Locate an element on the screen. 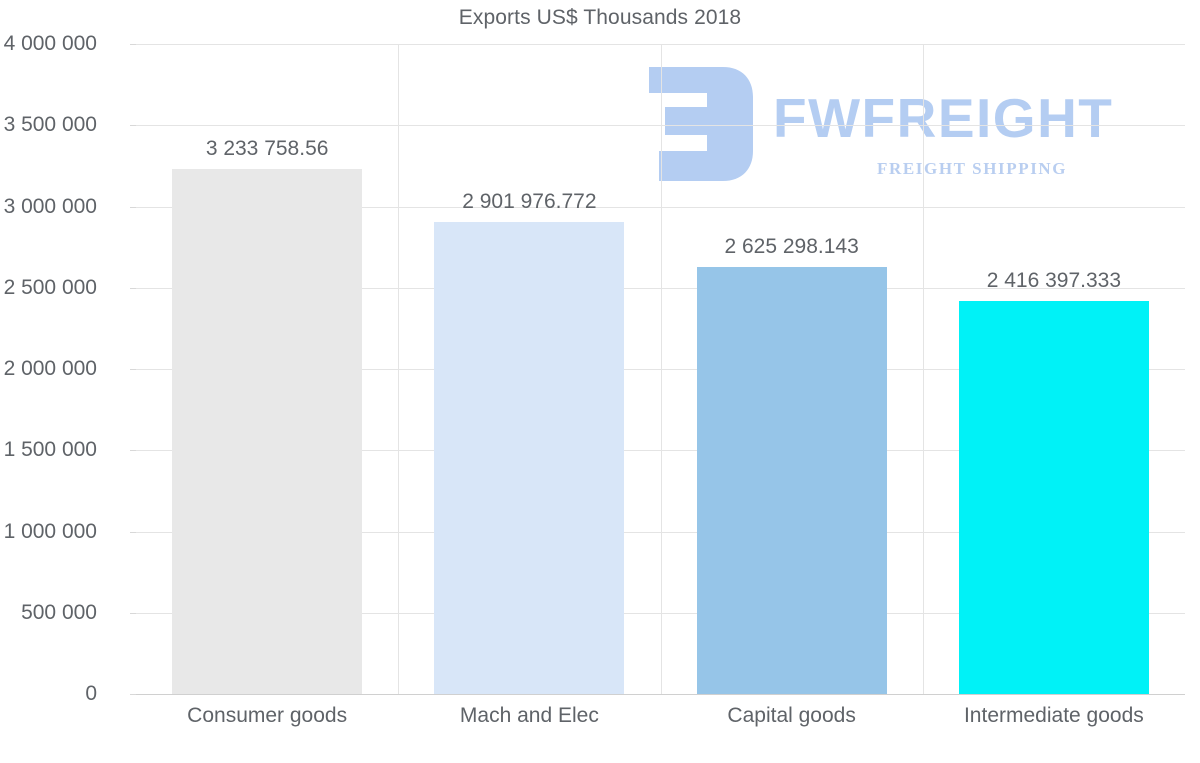 This screenshot has height=763, width=1200. y-tick-label: 0 is located at coordinates (91, 693).